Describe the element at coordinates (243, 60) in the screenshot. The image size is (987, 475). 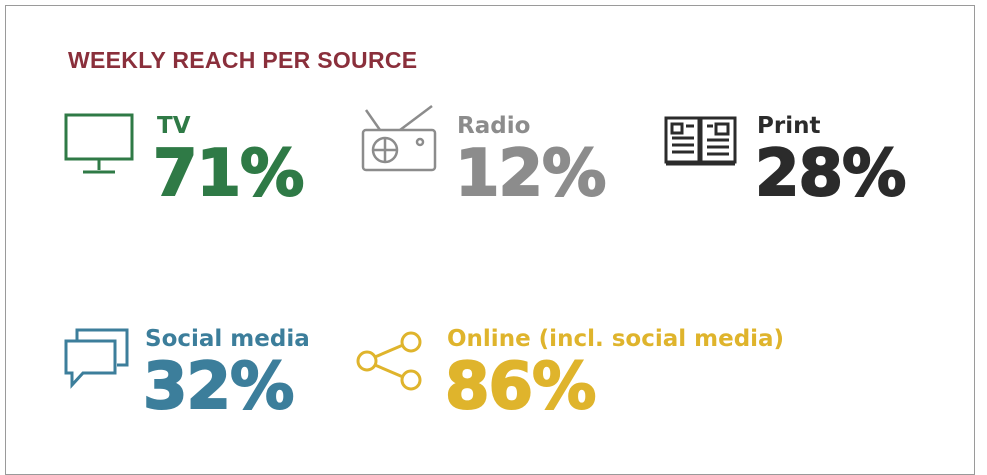
I see `title: WEEKLY REACH PER SOURCE` at that location.